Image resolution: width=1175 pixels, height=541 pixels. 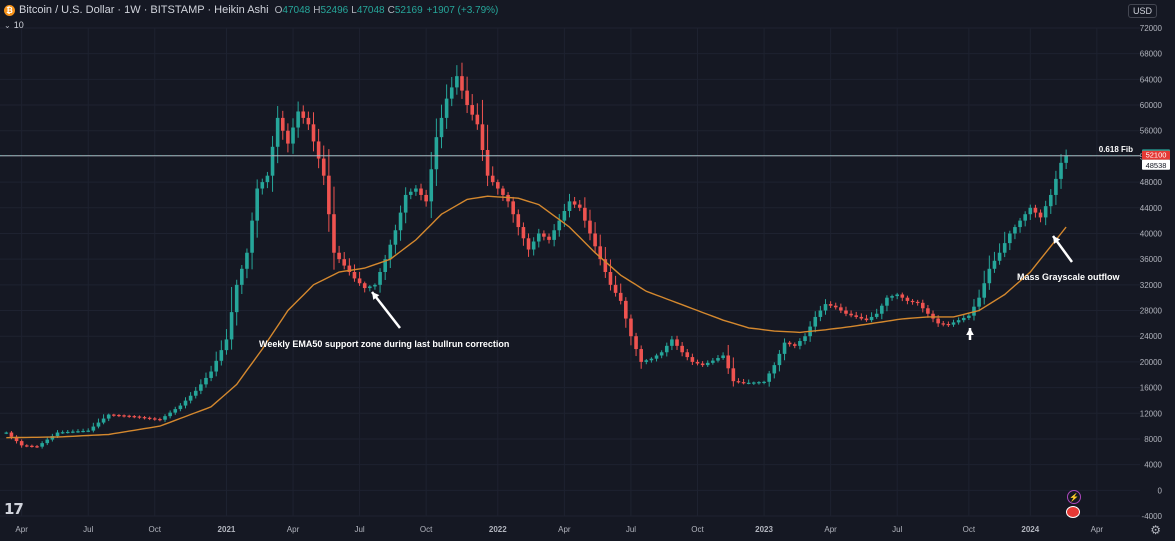 I want to click on low-value: 47048, so click(x=370, y=10).